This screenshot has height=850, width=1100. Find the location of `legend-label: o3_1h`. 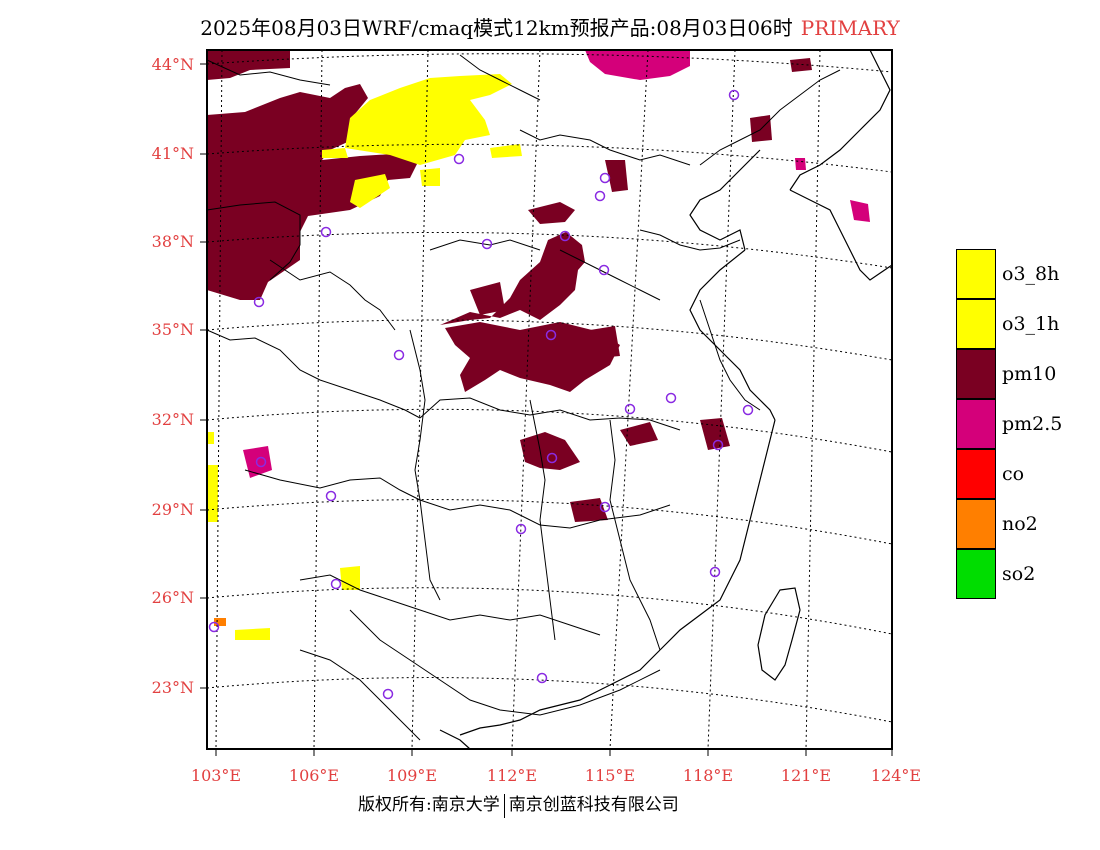

legend-label: o3_1h is located at coordinates (1031, 324).